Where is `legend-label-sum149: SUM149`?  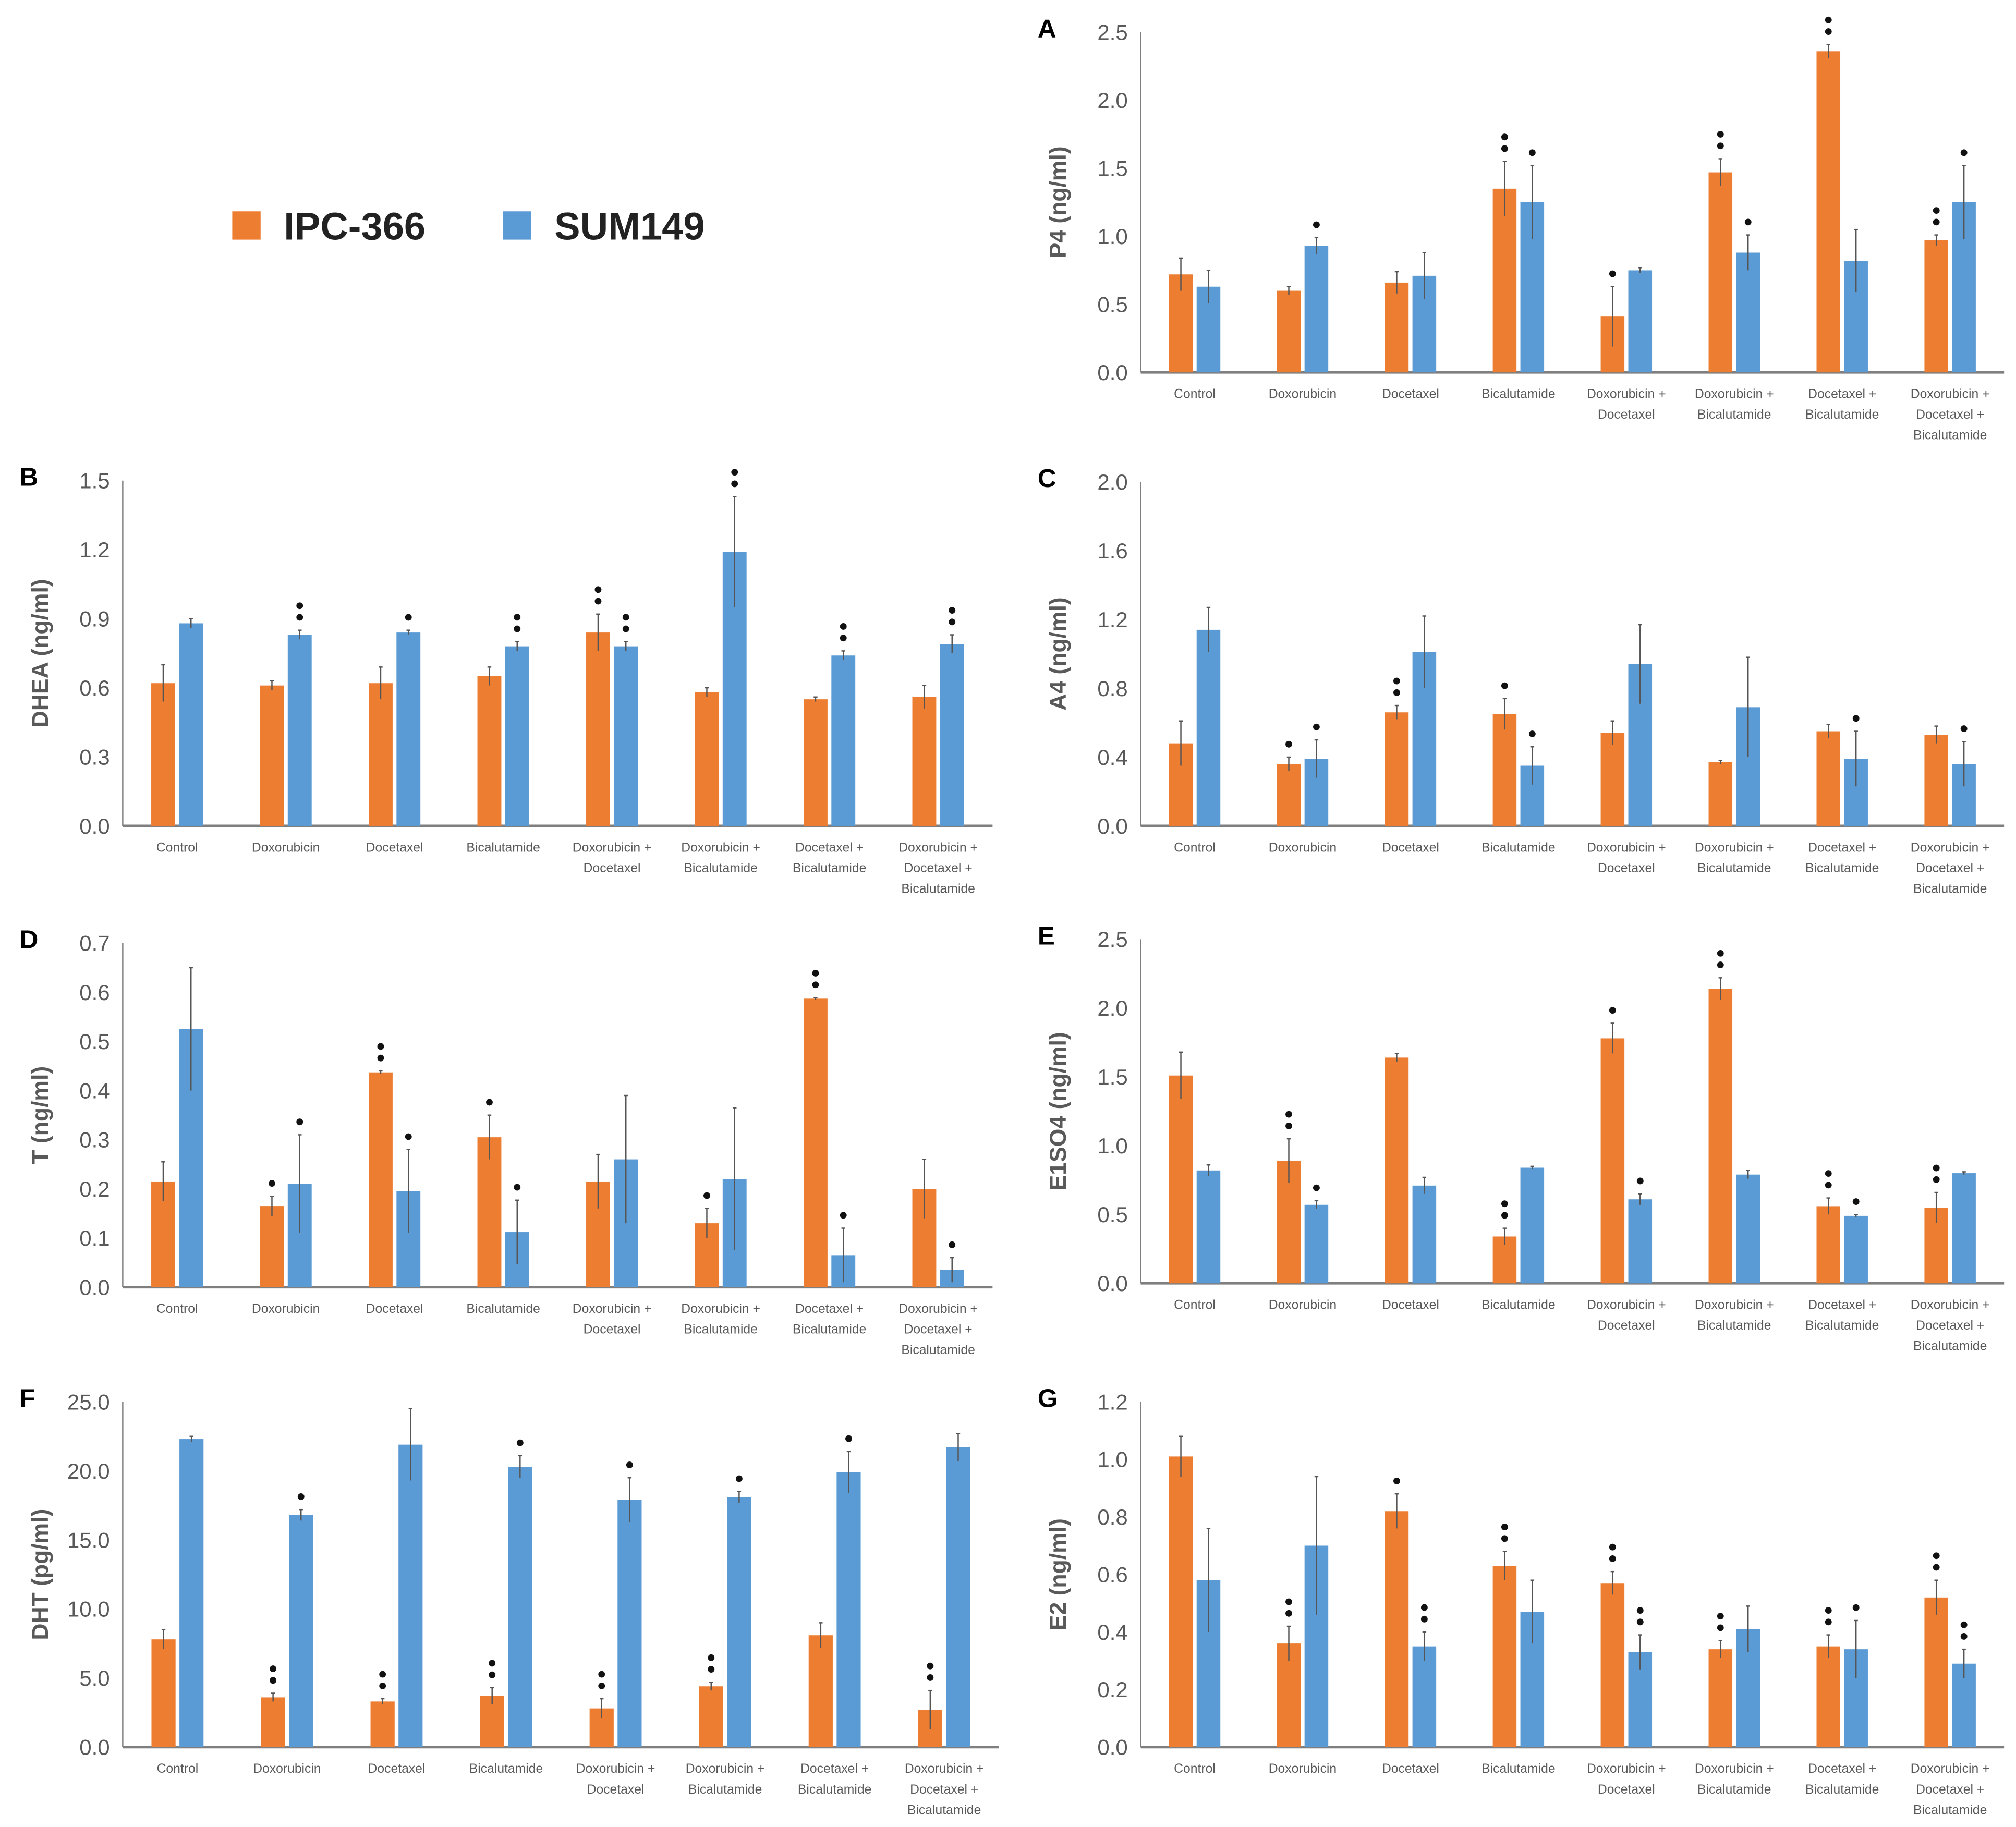 legend-label-sum149: SUM149 is located at coordinates (629, 226).